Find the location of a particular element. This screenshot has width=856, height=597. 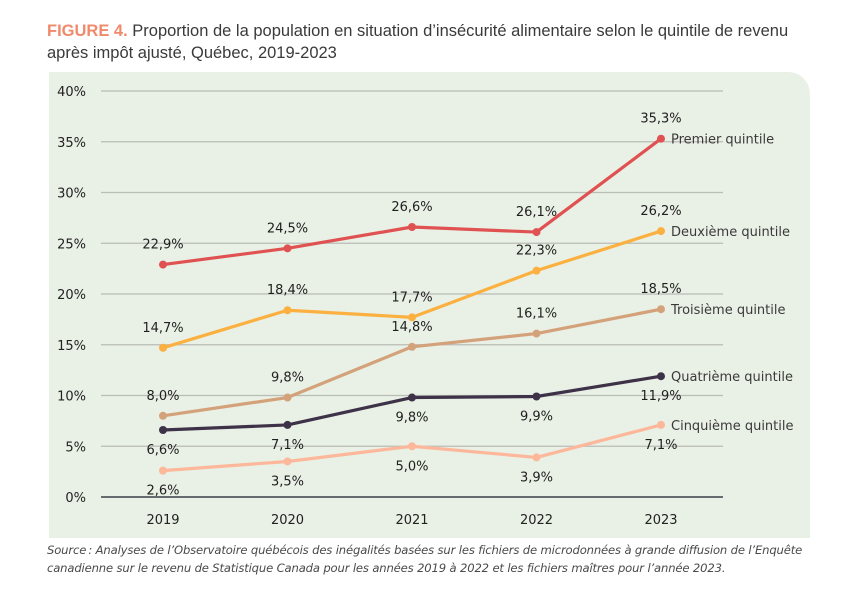

series-label: Quatrième quintile is located at coordinates (732, 377).